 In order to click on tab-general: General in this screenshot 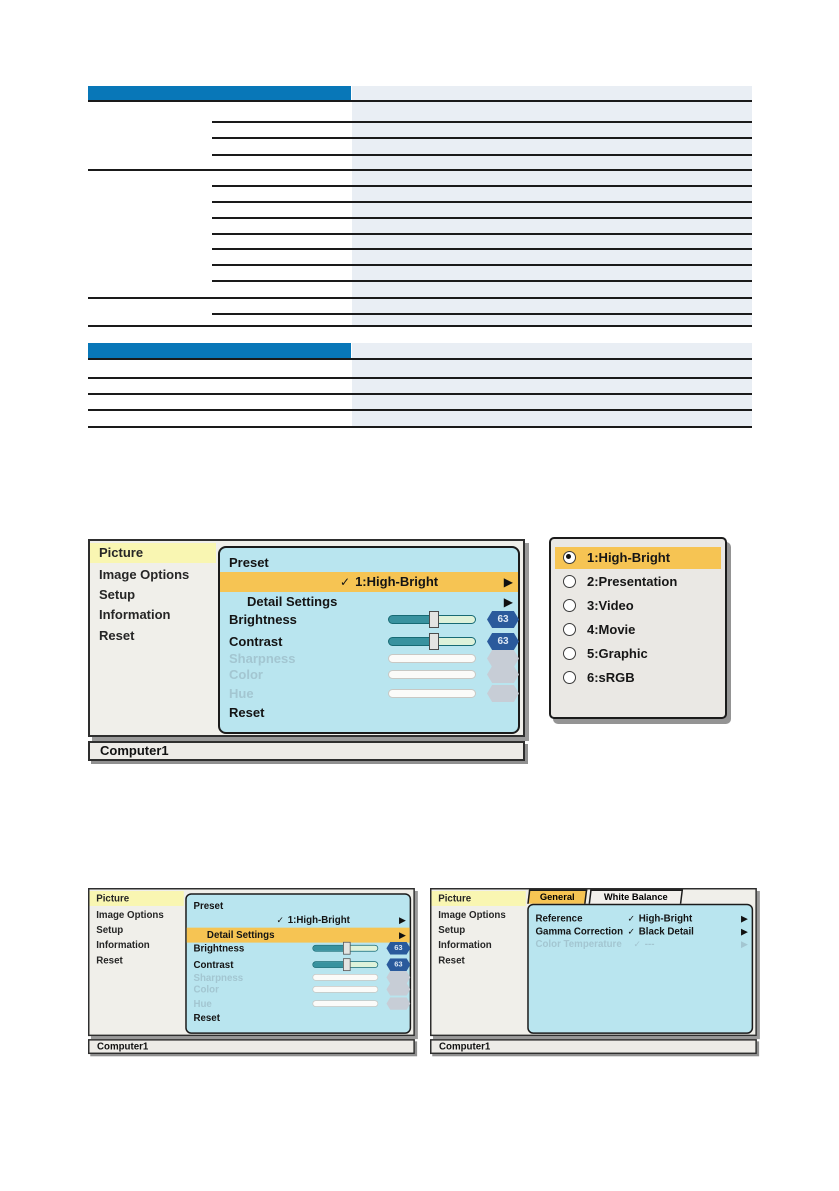, I will do `click(557, 896)`.